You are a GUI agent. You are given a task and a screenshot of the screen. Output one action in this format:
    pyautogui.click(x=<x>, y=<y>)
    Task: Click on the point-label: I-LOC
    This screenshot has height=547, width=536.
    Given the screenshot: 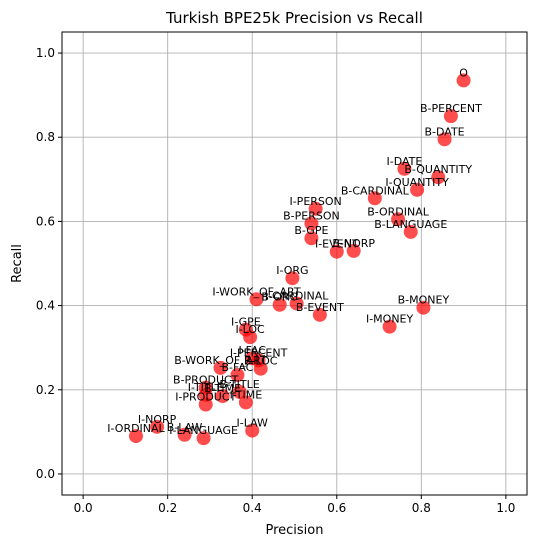 What is the action you would take?
    pyautogui.click(x=250, y=329)
    